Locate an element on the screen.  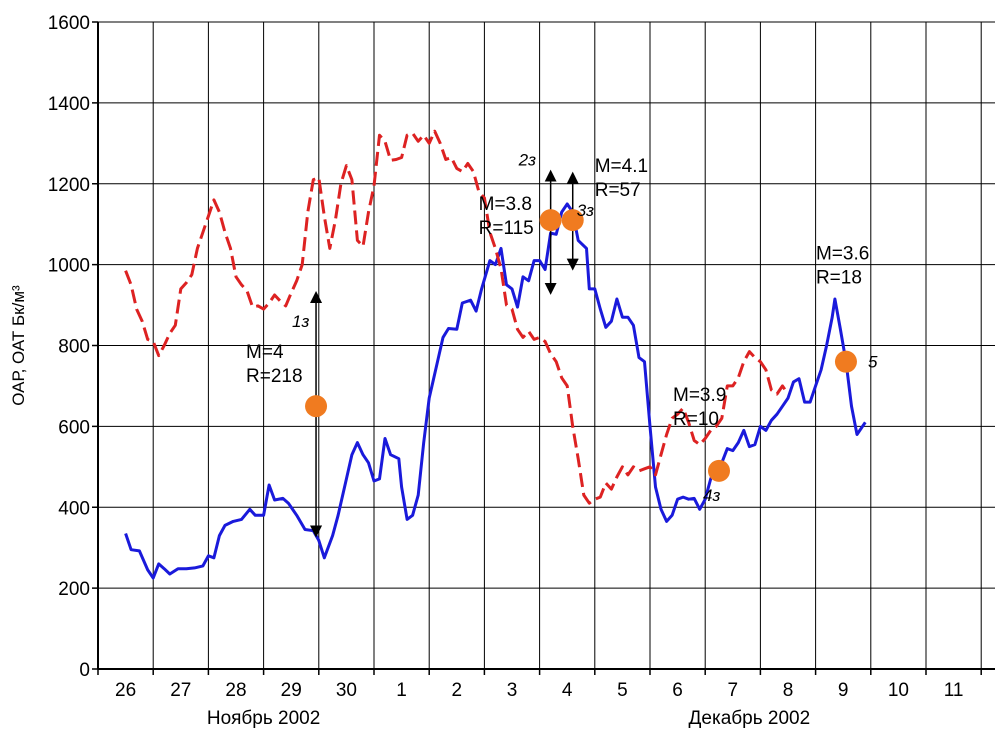
annotation-r-label: R=18 is located at coordinates (839, 278).